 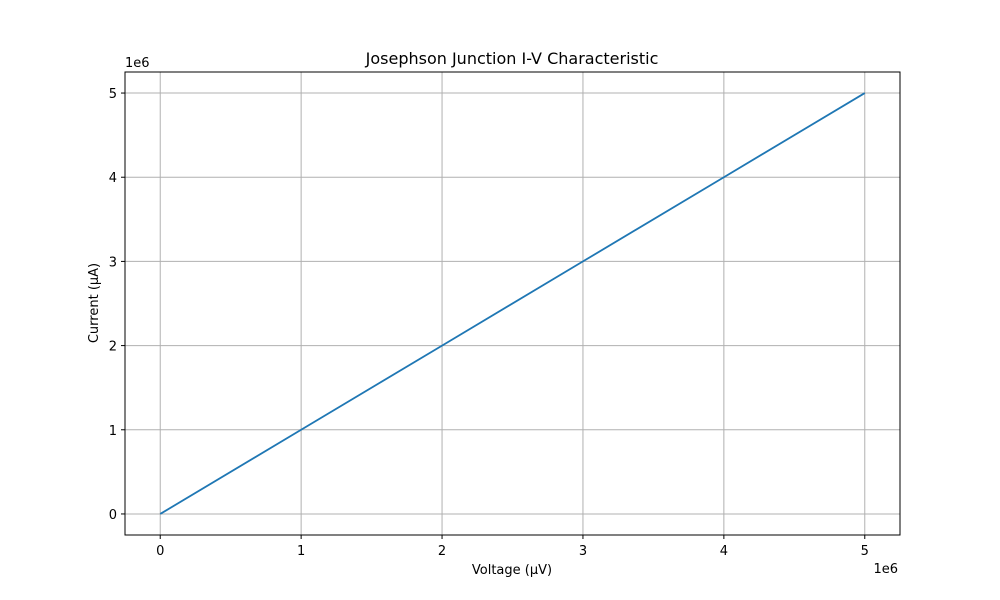 What do you see at coordinates (885, 569) in the screenshot?
I see `x-offset-label: 1e6` at bounding box center [885, 569].